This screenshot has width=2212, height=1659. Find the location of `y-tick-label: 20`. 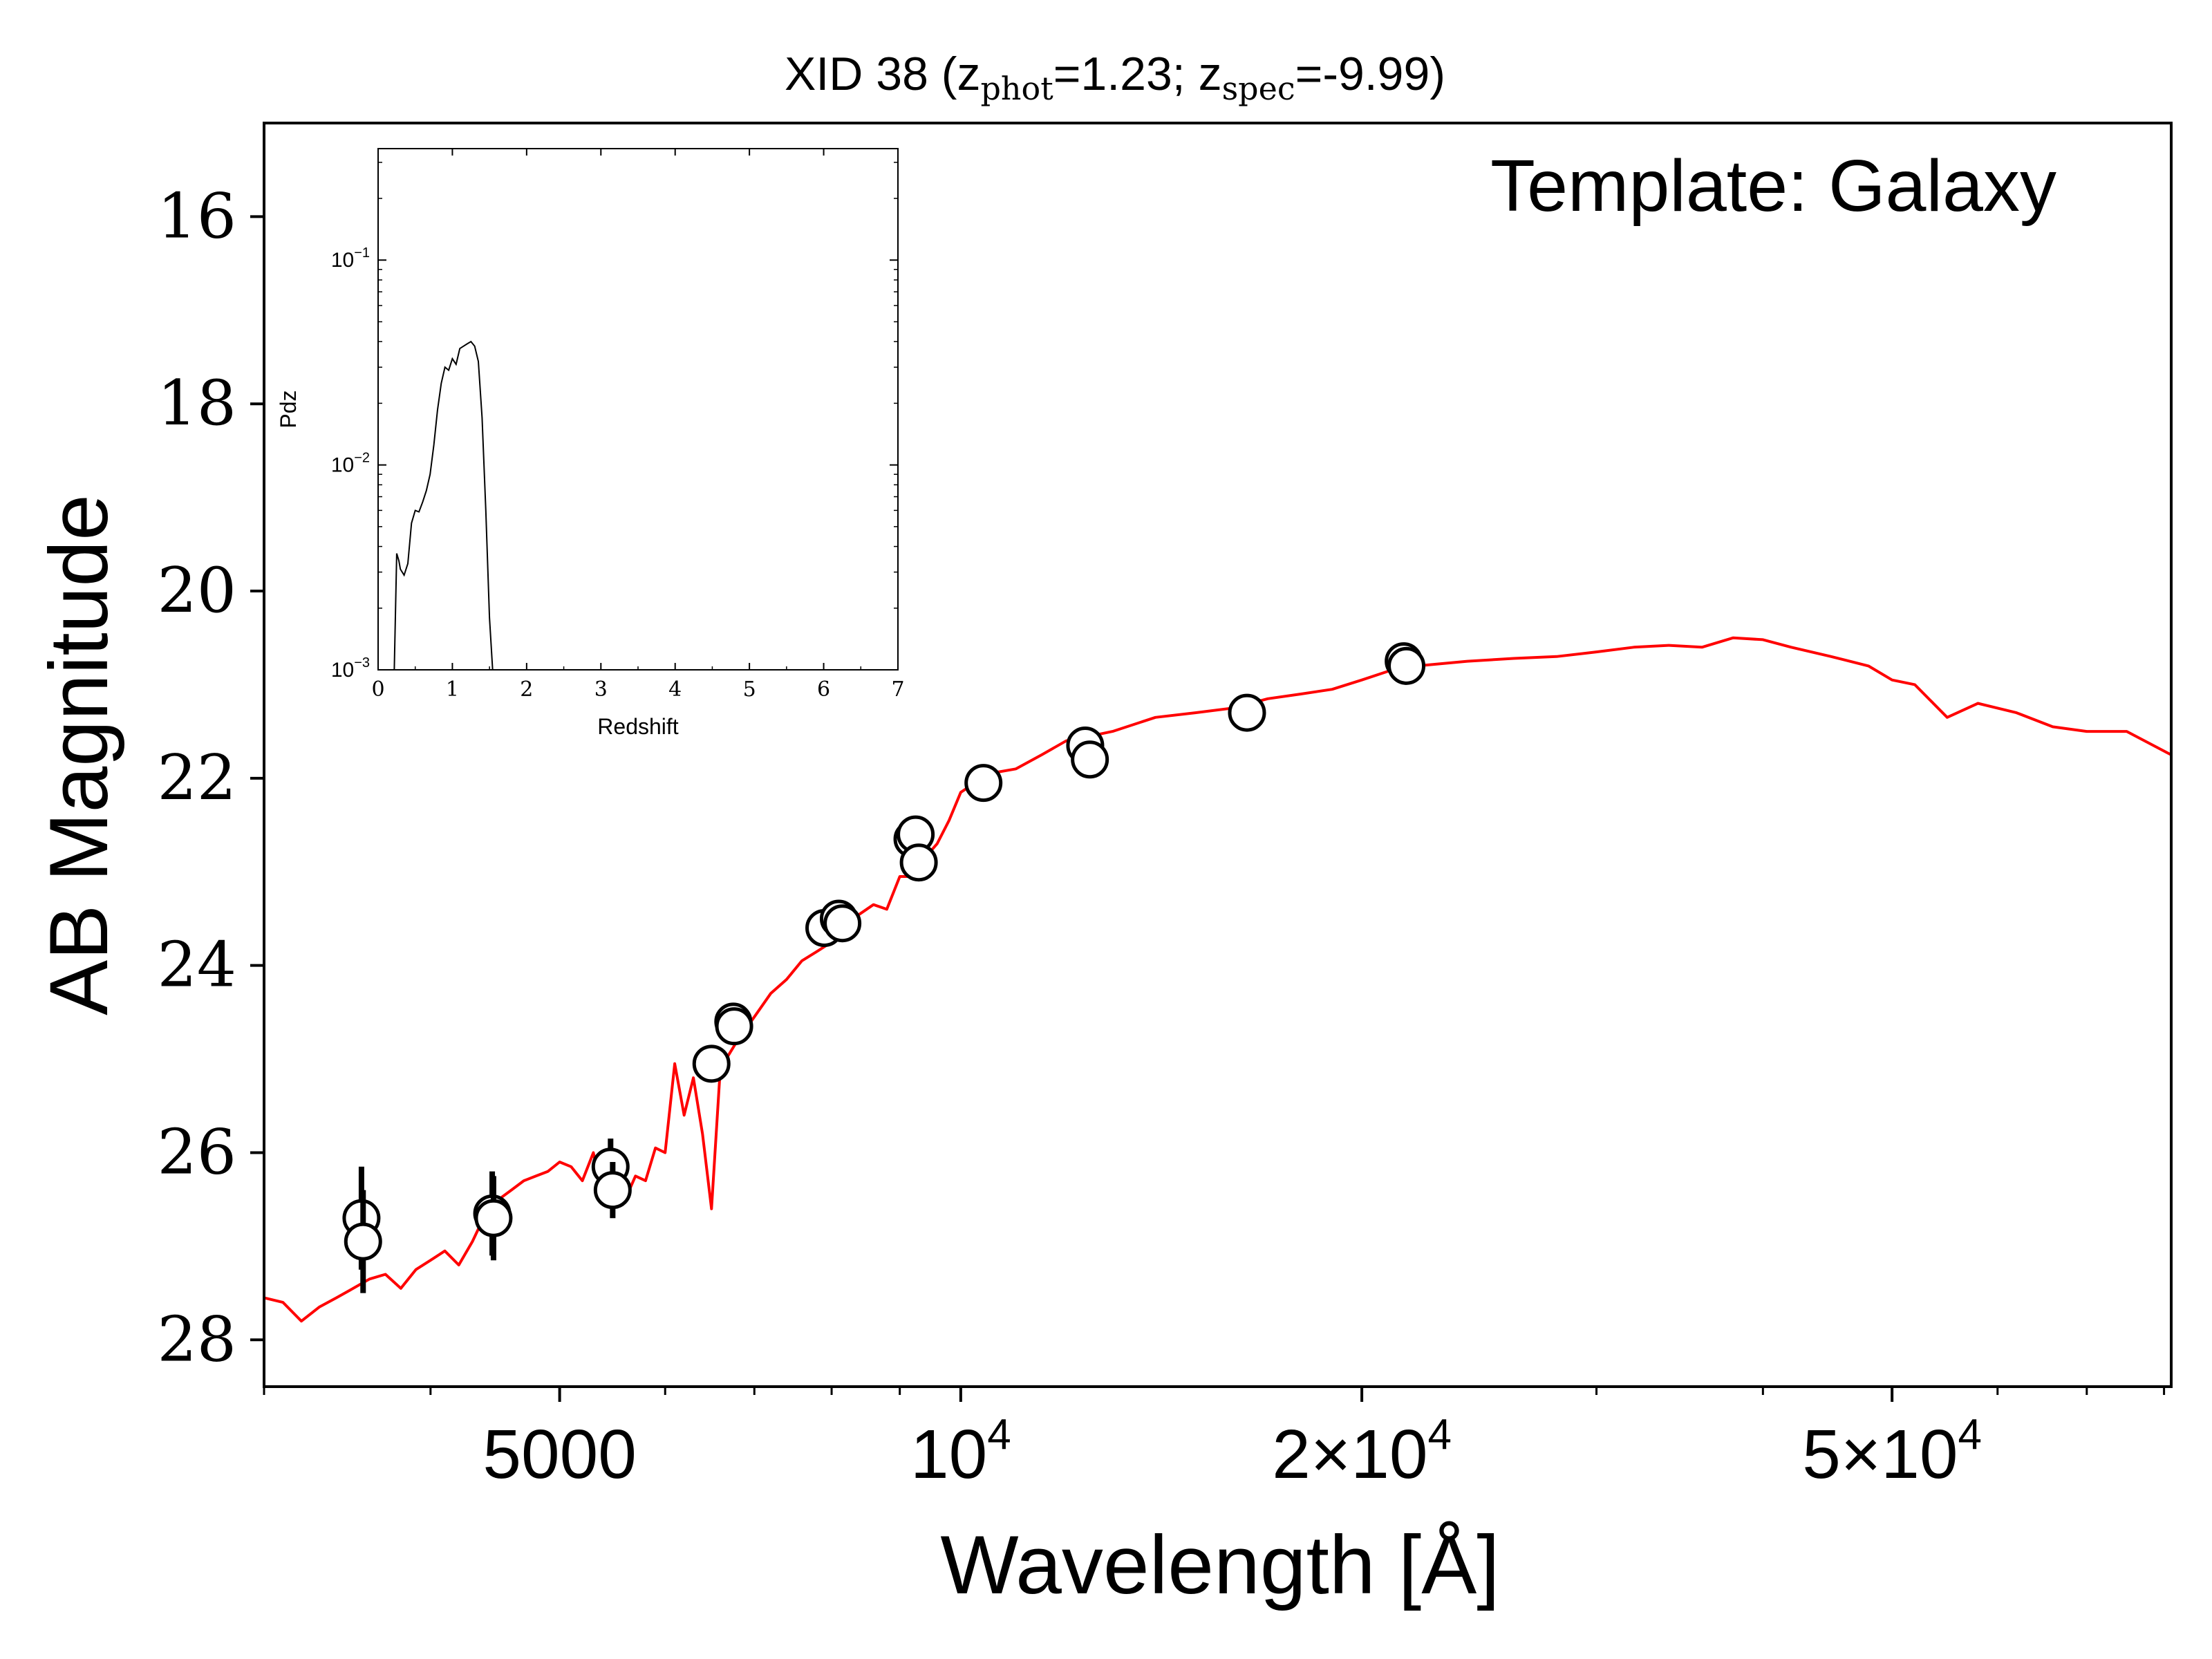

y-tick-label: 20 is located at coordinates (197, 590).